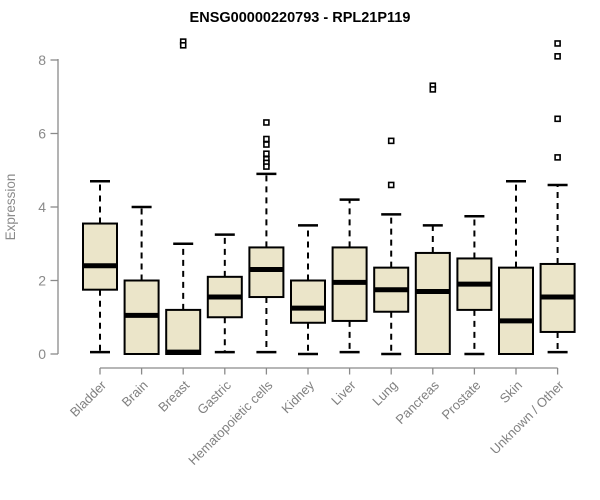  Describe the element at coordinates (173, 395) in the screenshot. I see `category-label: Breast` at that location.